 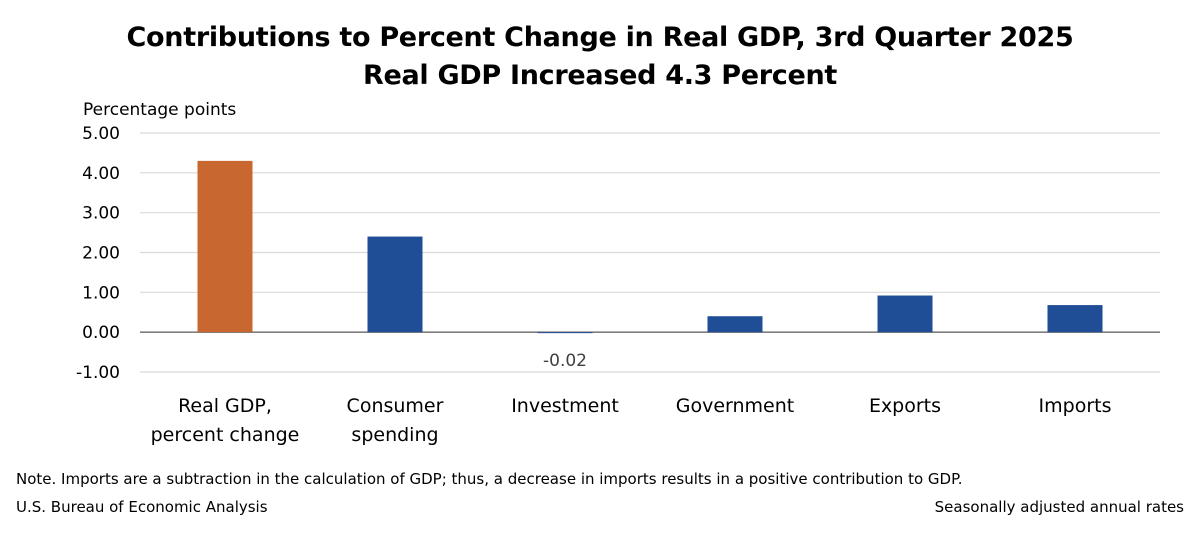 What do you see at coordinates (1059, 507) in the screenshot?
I see `rates-label: Seasonally adjusted annual rates` at bounding box center [1059, 507].